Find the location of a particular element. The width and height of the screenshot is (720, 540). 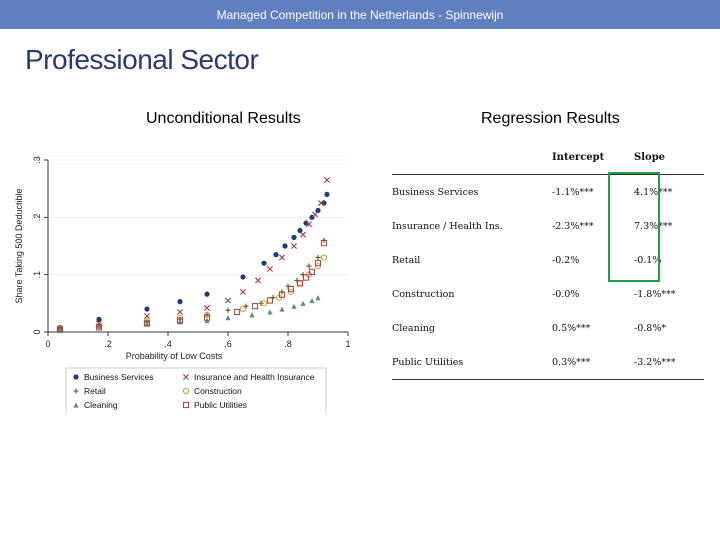

y-tick-label: .2 is located at coordinates (37, 218).